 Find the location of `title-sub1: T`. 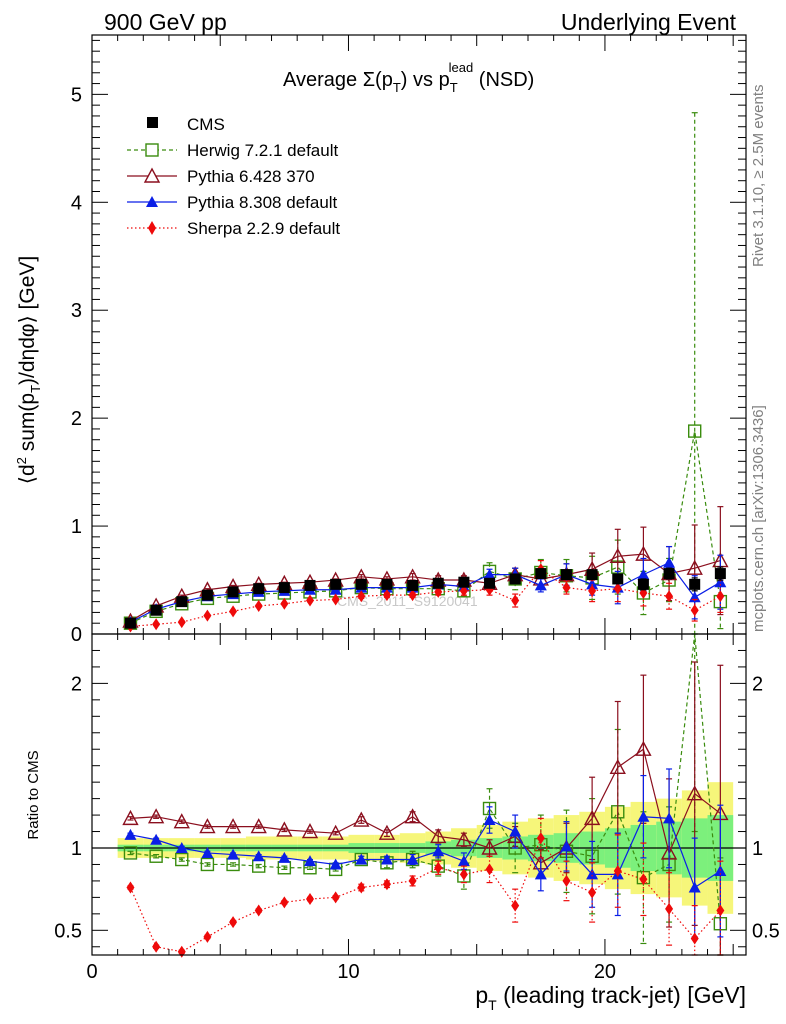

title-sub1: T is located at coordinates (397, 87).